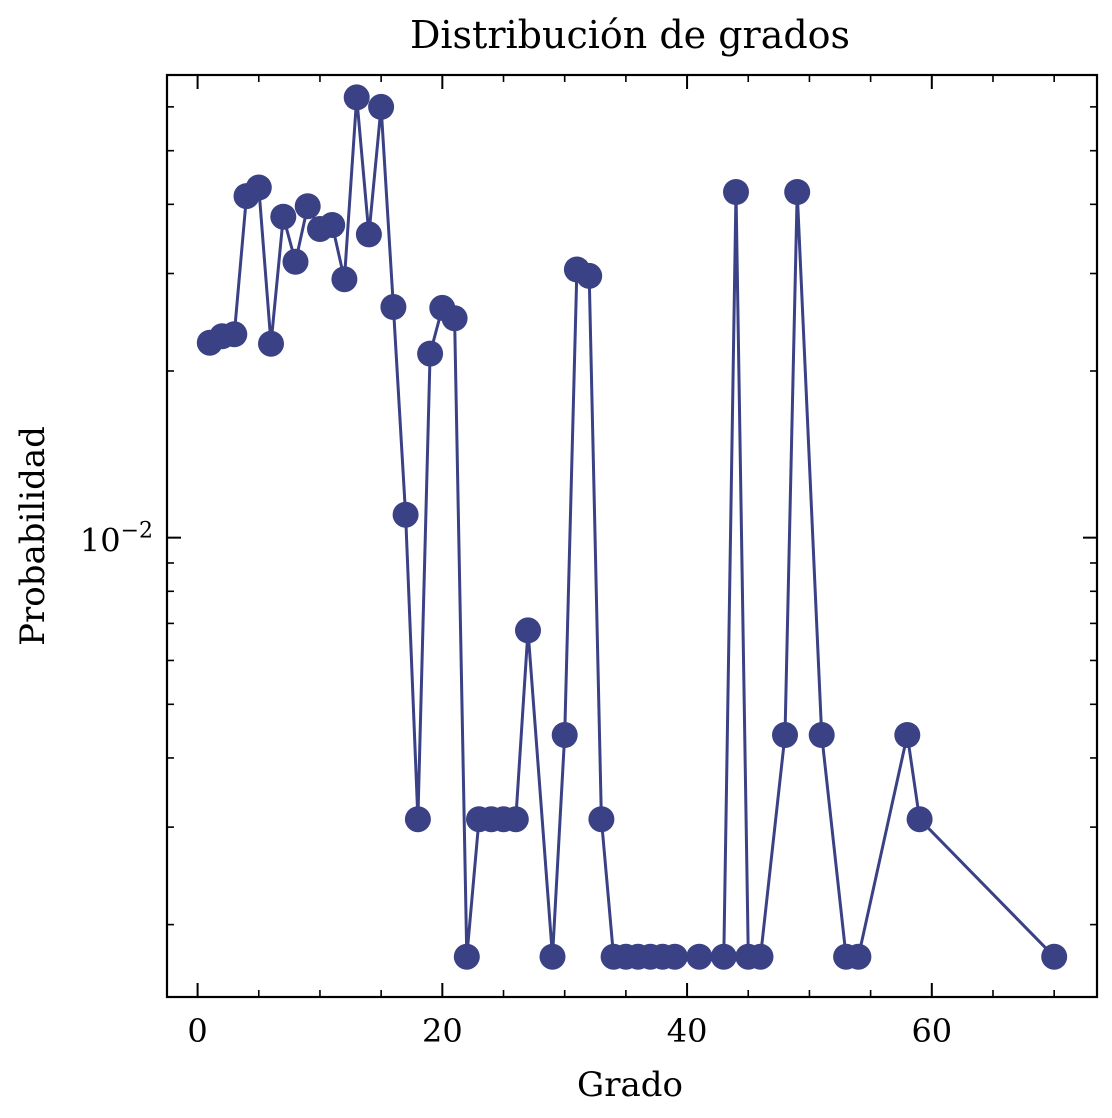  What do you see at coordinates (100, 541) in the screenshot?
I see `y-tick-label-base: 10` at bounding box center [100, 541].